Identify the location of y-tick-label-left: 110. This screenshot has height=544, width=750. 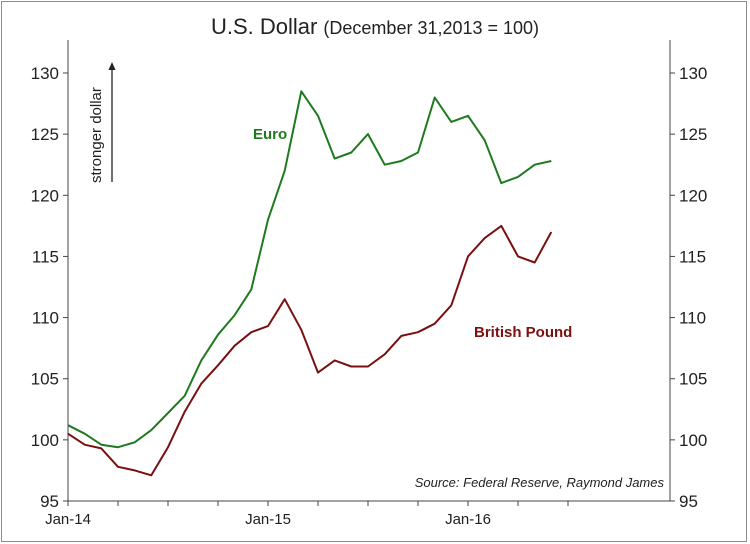
(45, 318).